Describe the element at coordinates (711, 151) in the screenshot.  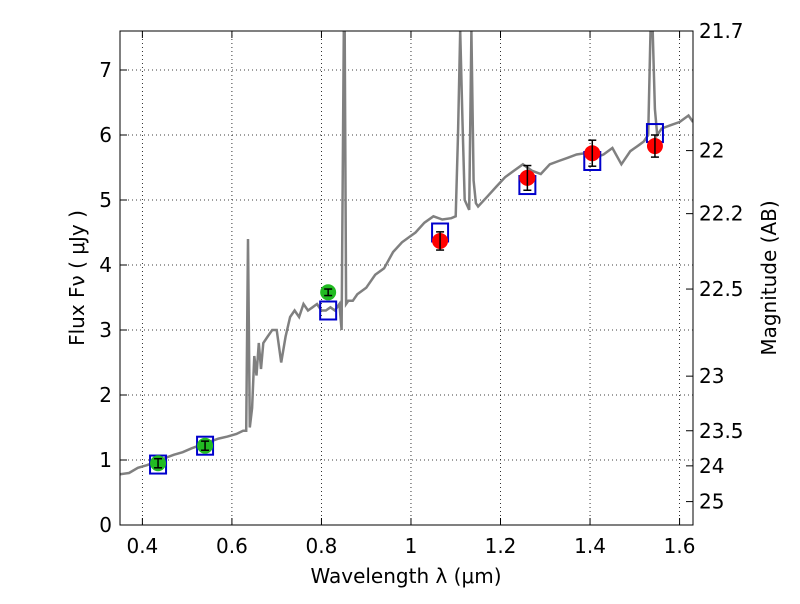
I see `y2-tick-label: 22` at that location.